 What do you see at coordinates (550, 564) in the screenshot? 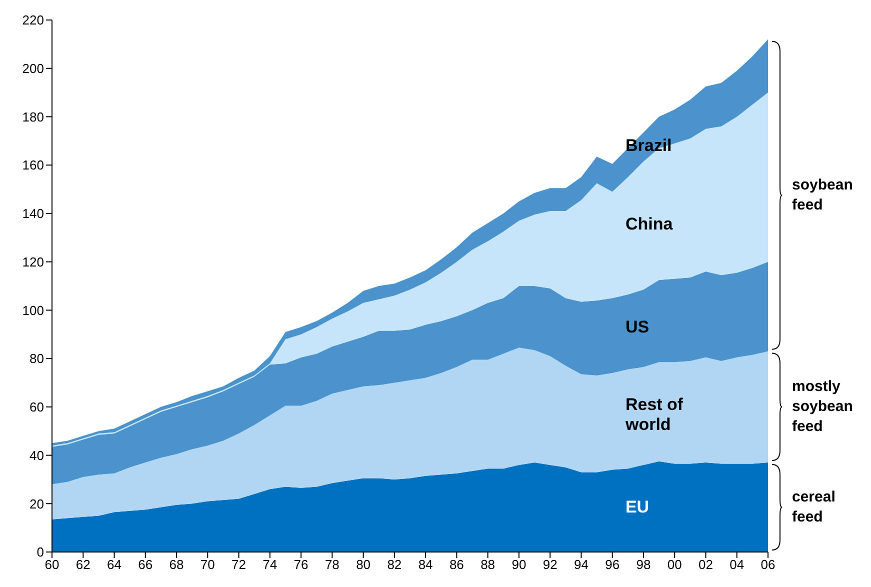
I see `x-tick-label: 92` at bounding box center [550, 564].